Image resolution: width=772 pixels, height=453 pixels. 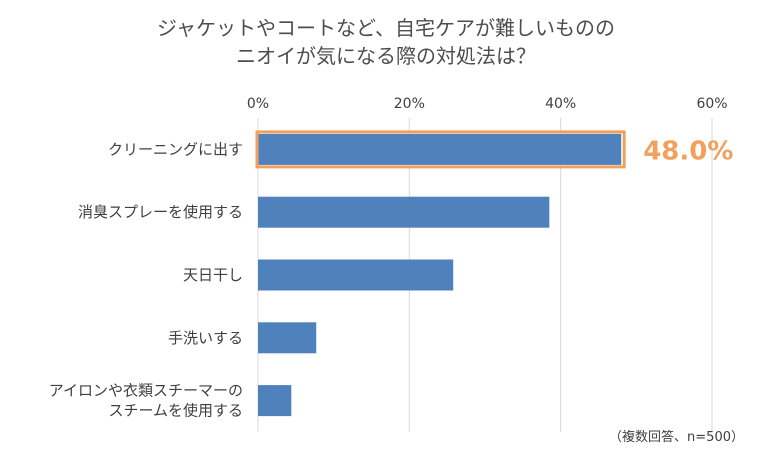 I want to click on highlight-frame, so click(x=440, y=149).